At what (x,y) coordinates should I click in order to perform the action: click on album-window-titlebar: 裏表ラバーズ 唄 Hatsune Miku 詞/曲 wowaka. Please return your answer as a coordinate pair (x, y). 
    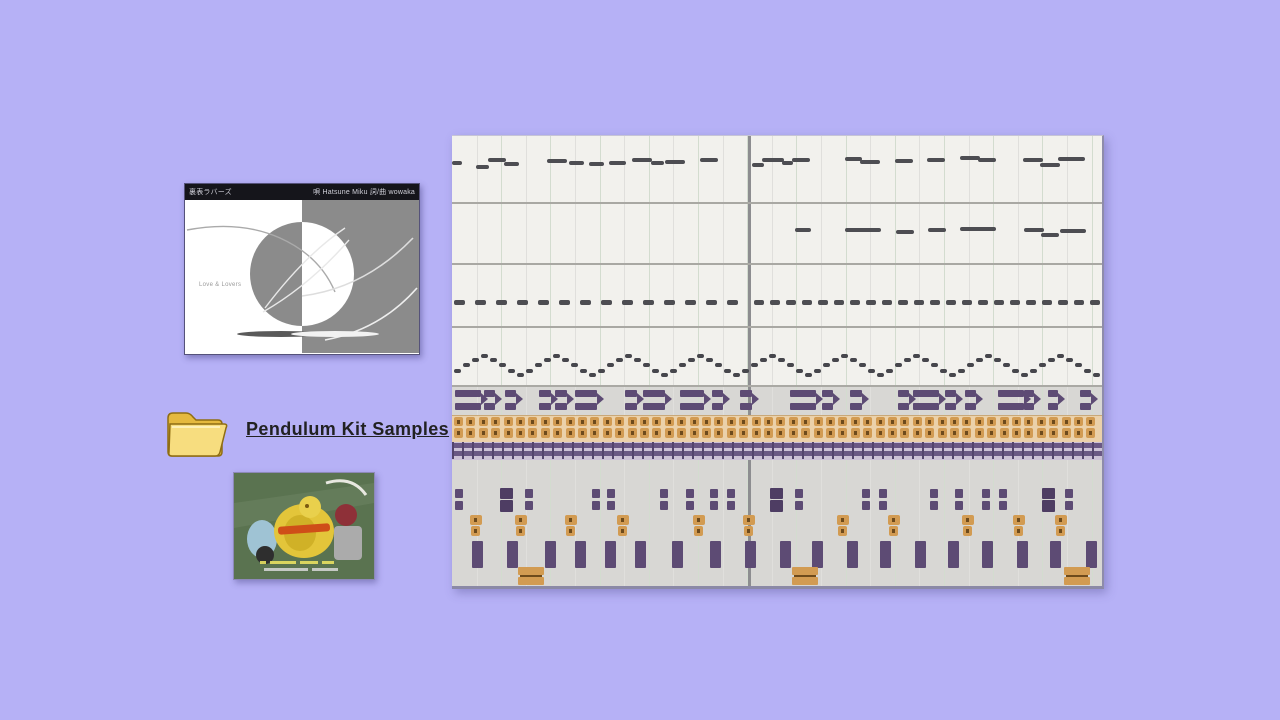
    Looking at the image, I should click on (302, 192).